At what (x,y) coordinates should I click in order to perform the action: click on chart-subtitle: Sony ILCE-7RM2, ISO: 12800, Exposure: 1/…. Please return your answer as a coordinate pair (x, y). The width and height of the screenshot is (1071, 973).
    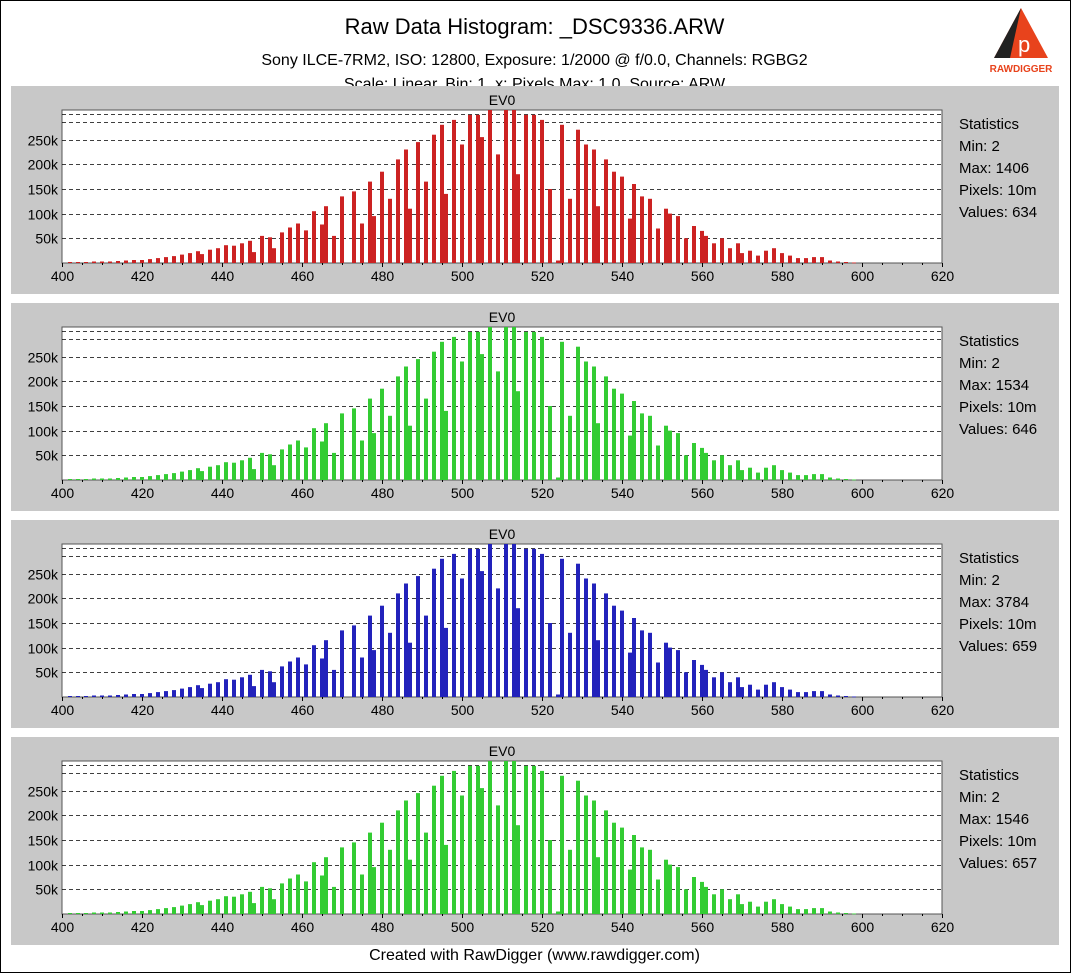
    Looking at the image, I should click on (534, 60).